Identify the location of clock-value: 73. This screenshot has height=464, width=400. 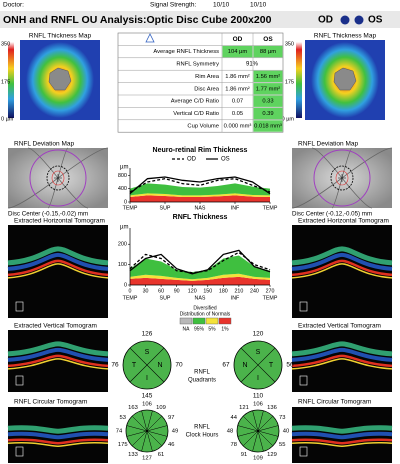
(282, 418).